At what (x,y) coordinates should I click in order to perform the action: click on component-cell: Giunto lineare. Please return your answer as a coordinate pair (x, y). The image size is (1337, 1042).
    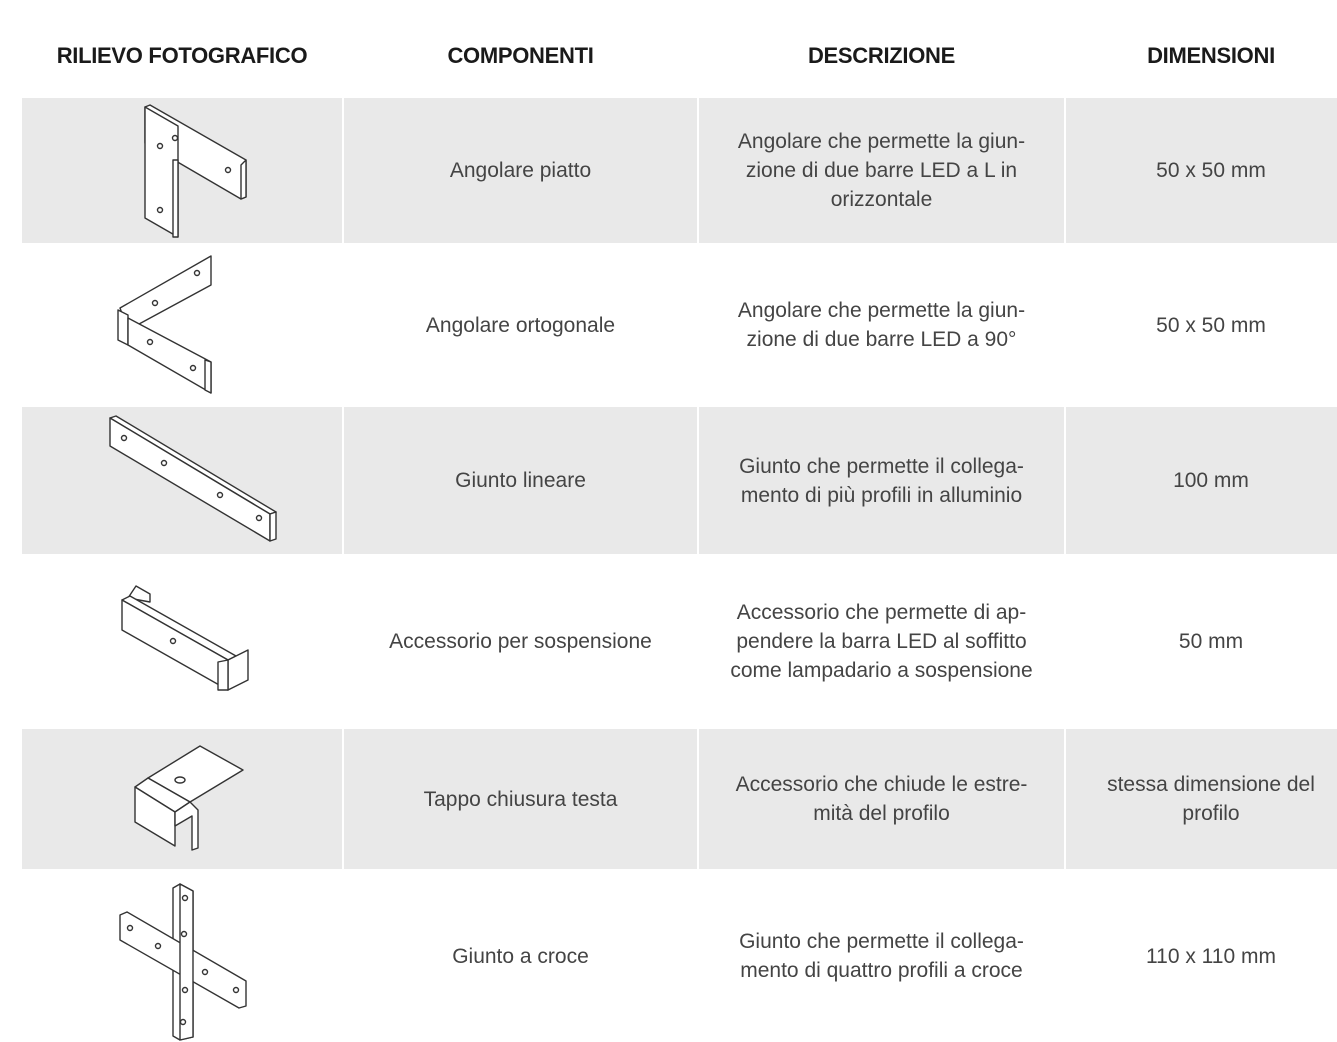
    Looking at the image, I should click on (520, 480).